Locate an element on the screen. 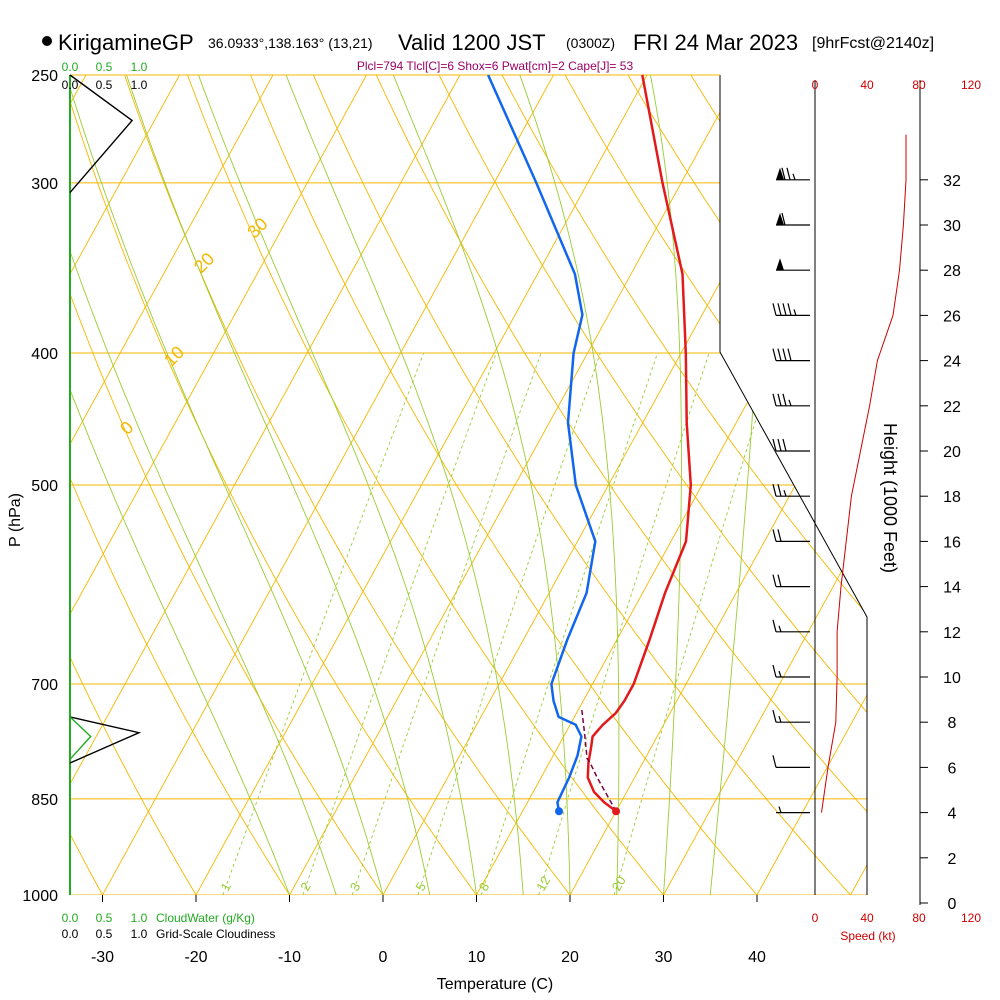 Image resolution: width=1000 pixels, height=1000 pixels. height-tick-label: 14 is located at coordinates (952, 588).